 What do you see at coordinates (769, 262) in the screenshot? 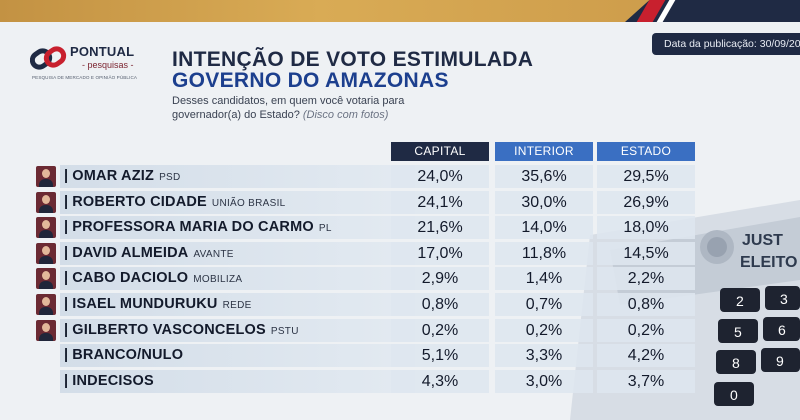
I see `urna-text-2: ELEITO` at bounding box center [769, 262].